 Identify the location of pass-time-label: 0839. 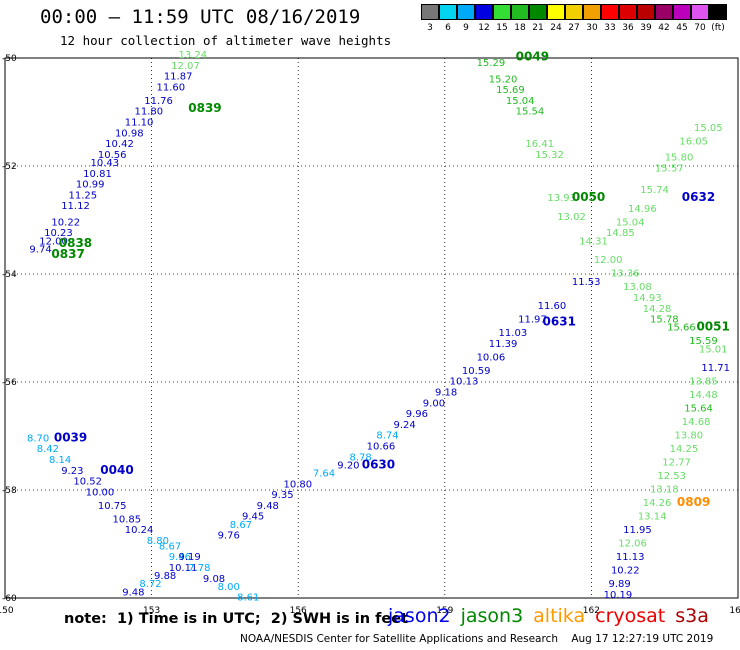
(204, 108).